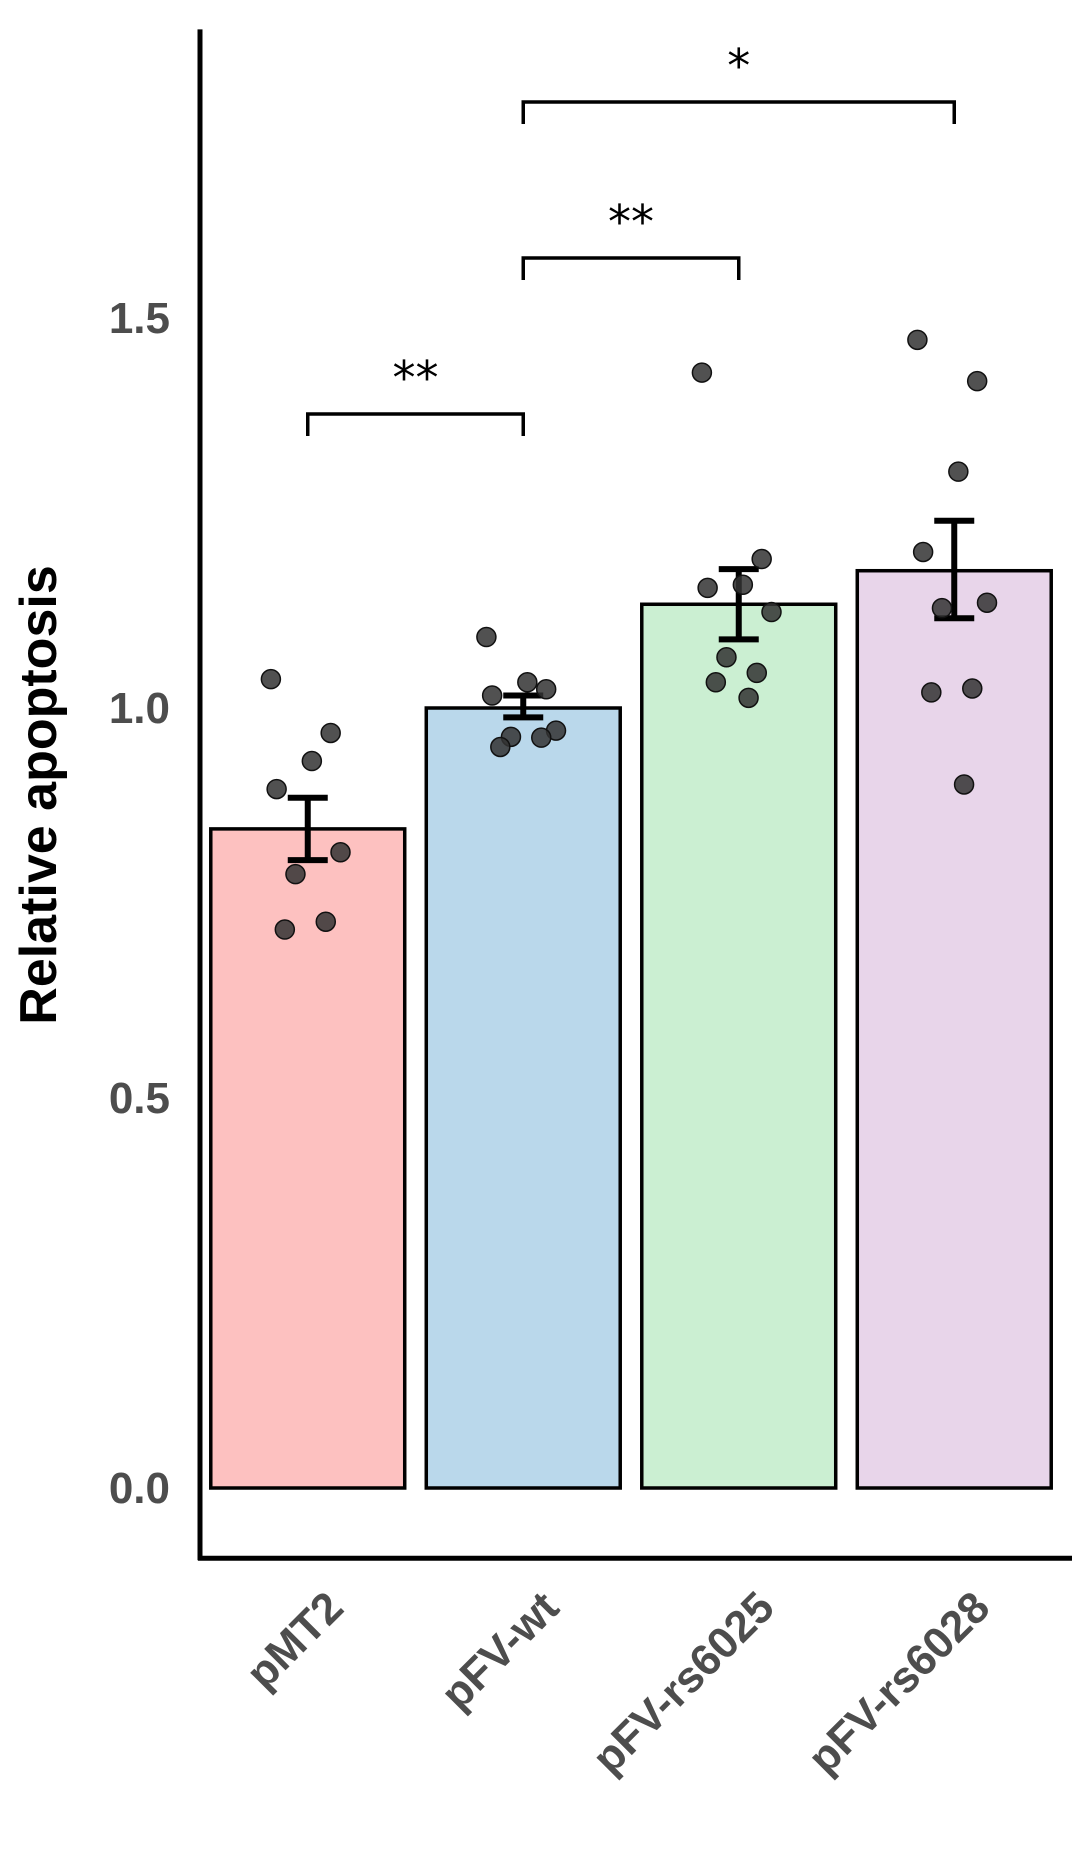 The image size is (1086, 1868). I want to click on bar-pFV-rs6028, so click(954, 1029).